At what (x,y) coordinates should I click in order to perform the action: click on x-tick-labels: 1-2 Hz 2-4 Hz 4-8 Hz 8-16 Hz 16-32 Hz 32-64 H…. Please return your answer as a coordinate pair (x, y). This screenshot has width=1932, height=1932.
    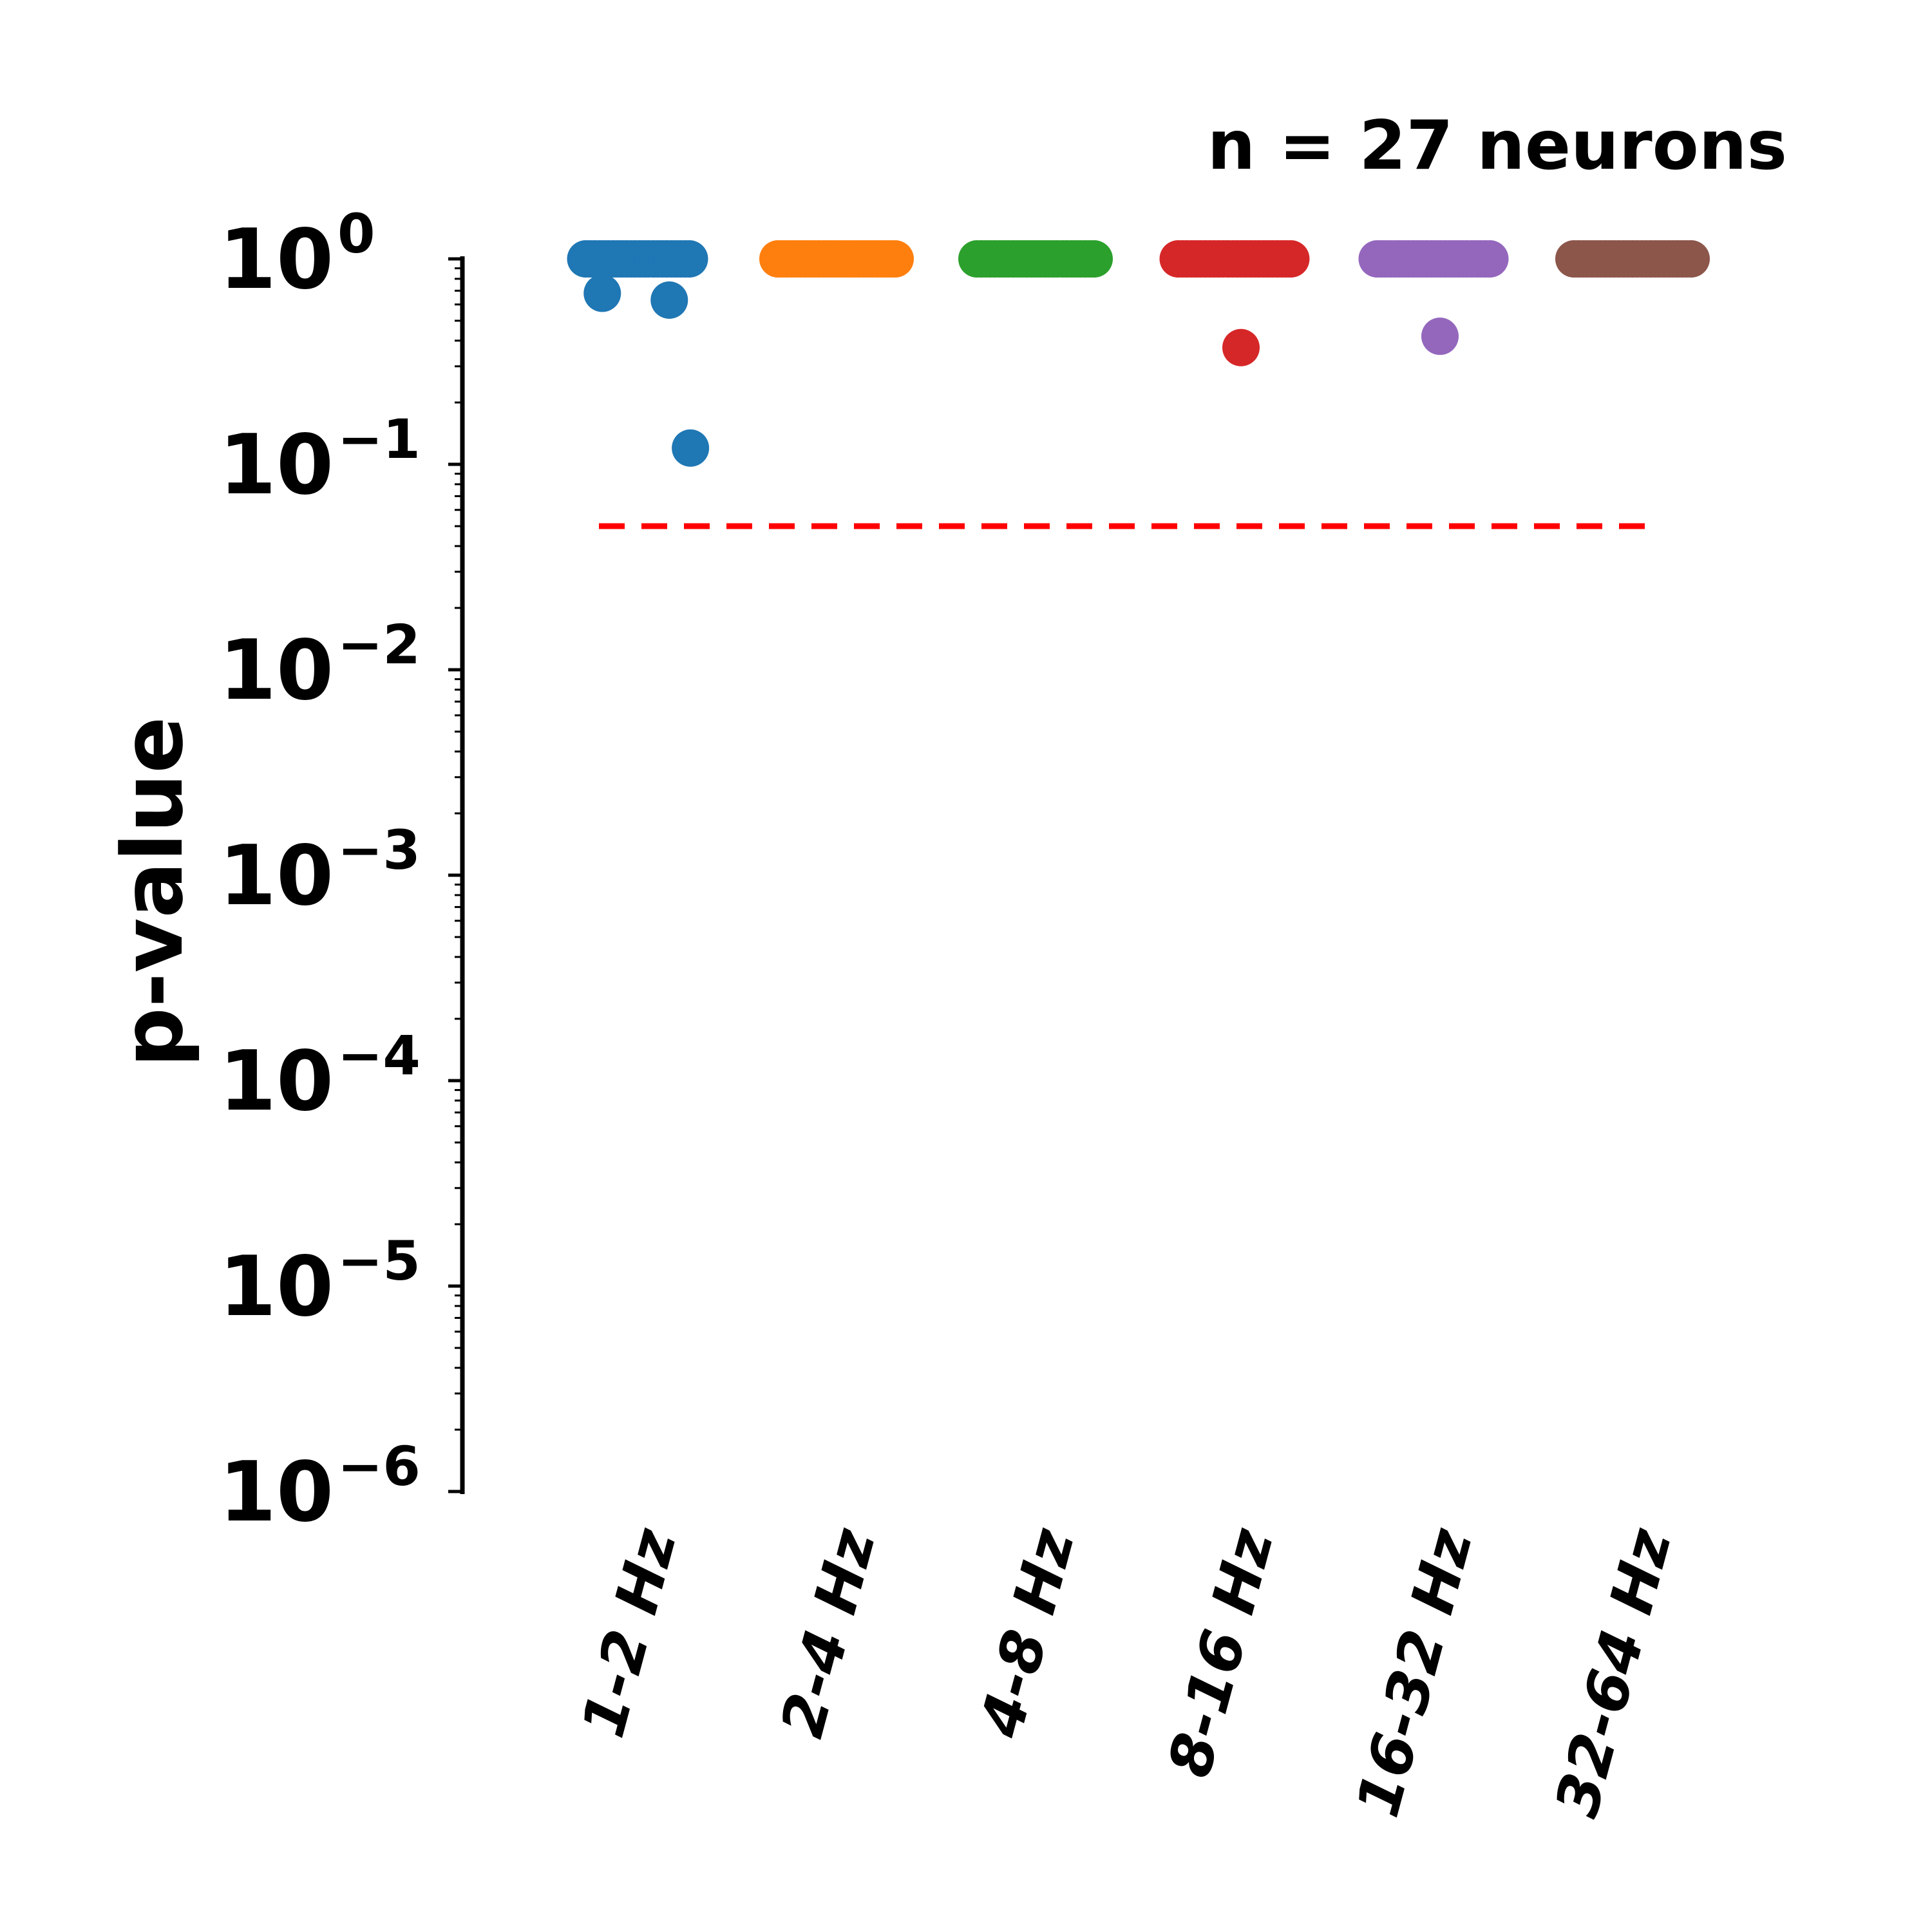
    Looking at the image, I should click on (1127, 1673).